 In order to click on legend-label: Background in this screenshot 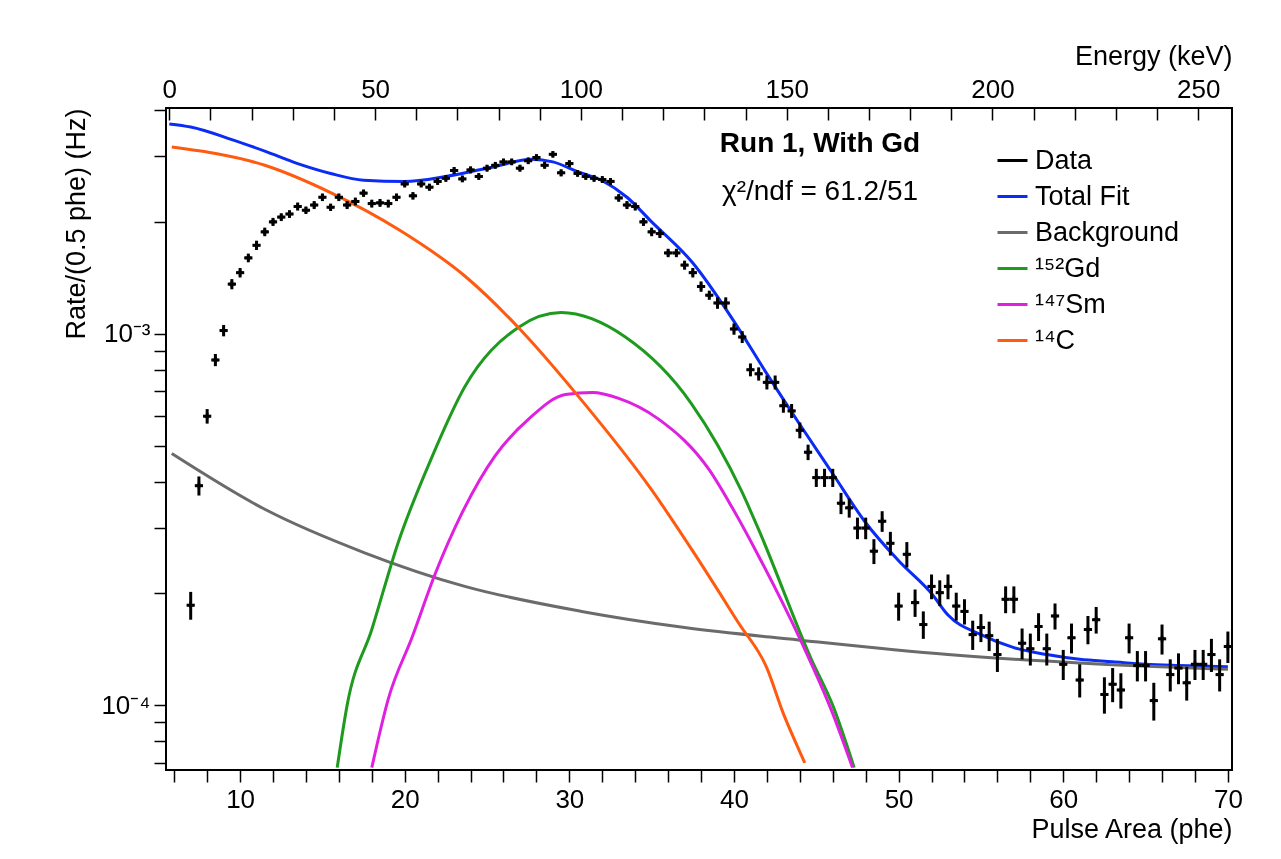, I will do `click(1107, 231)`.